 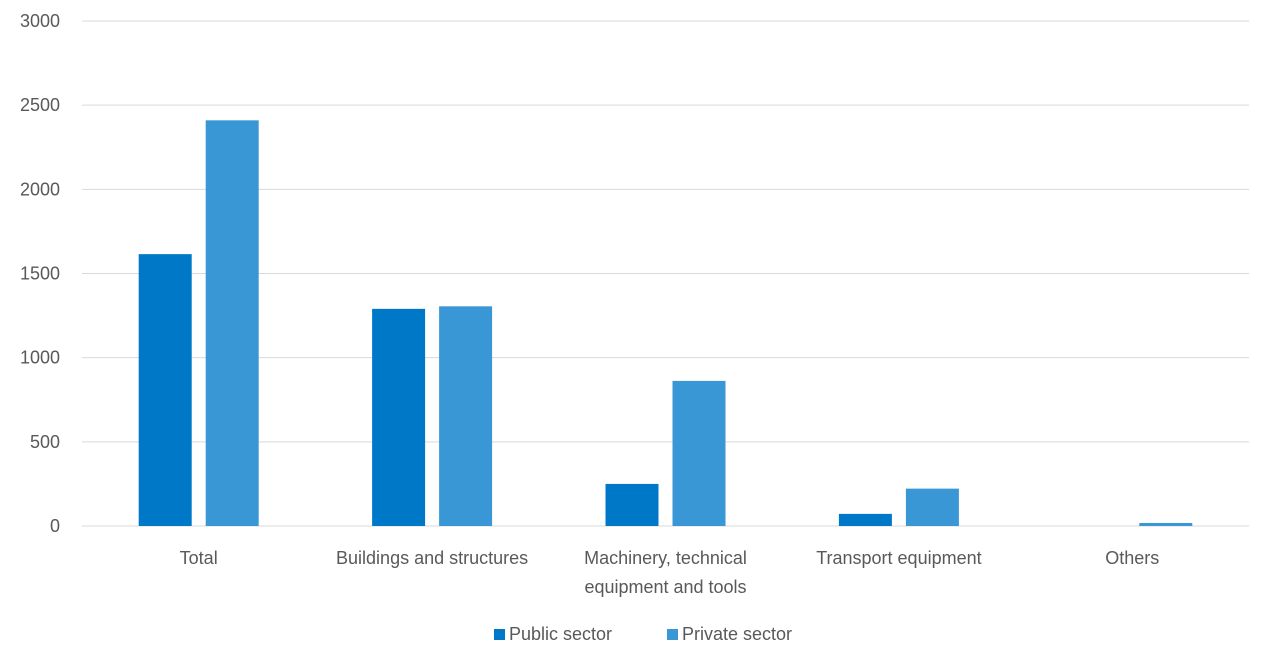 I want to click on legend-swatch-public-sector, so click(x=499, y=634).